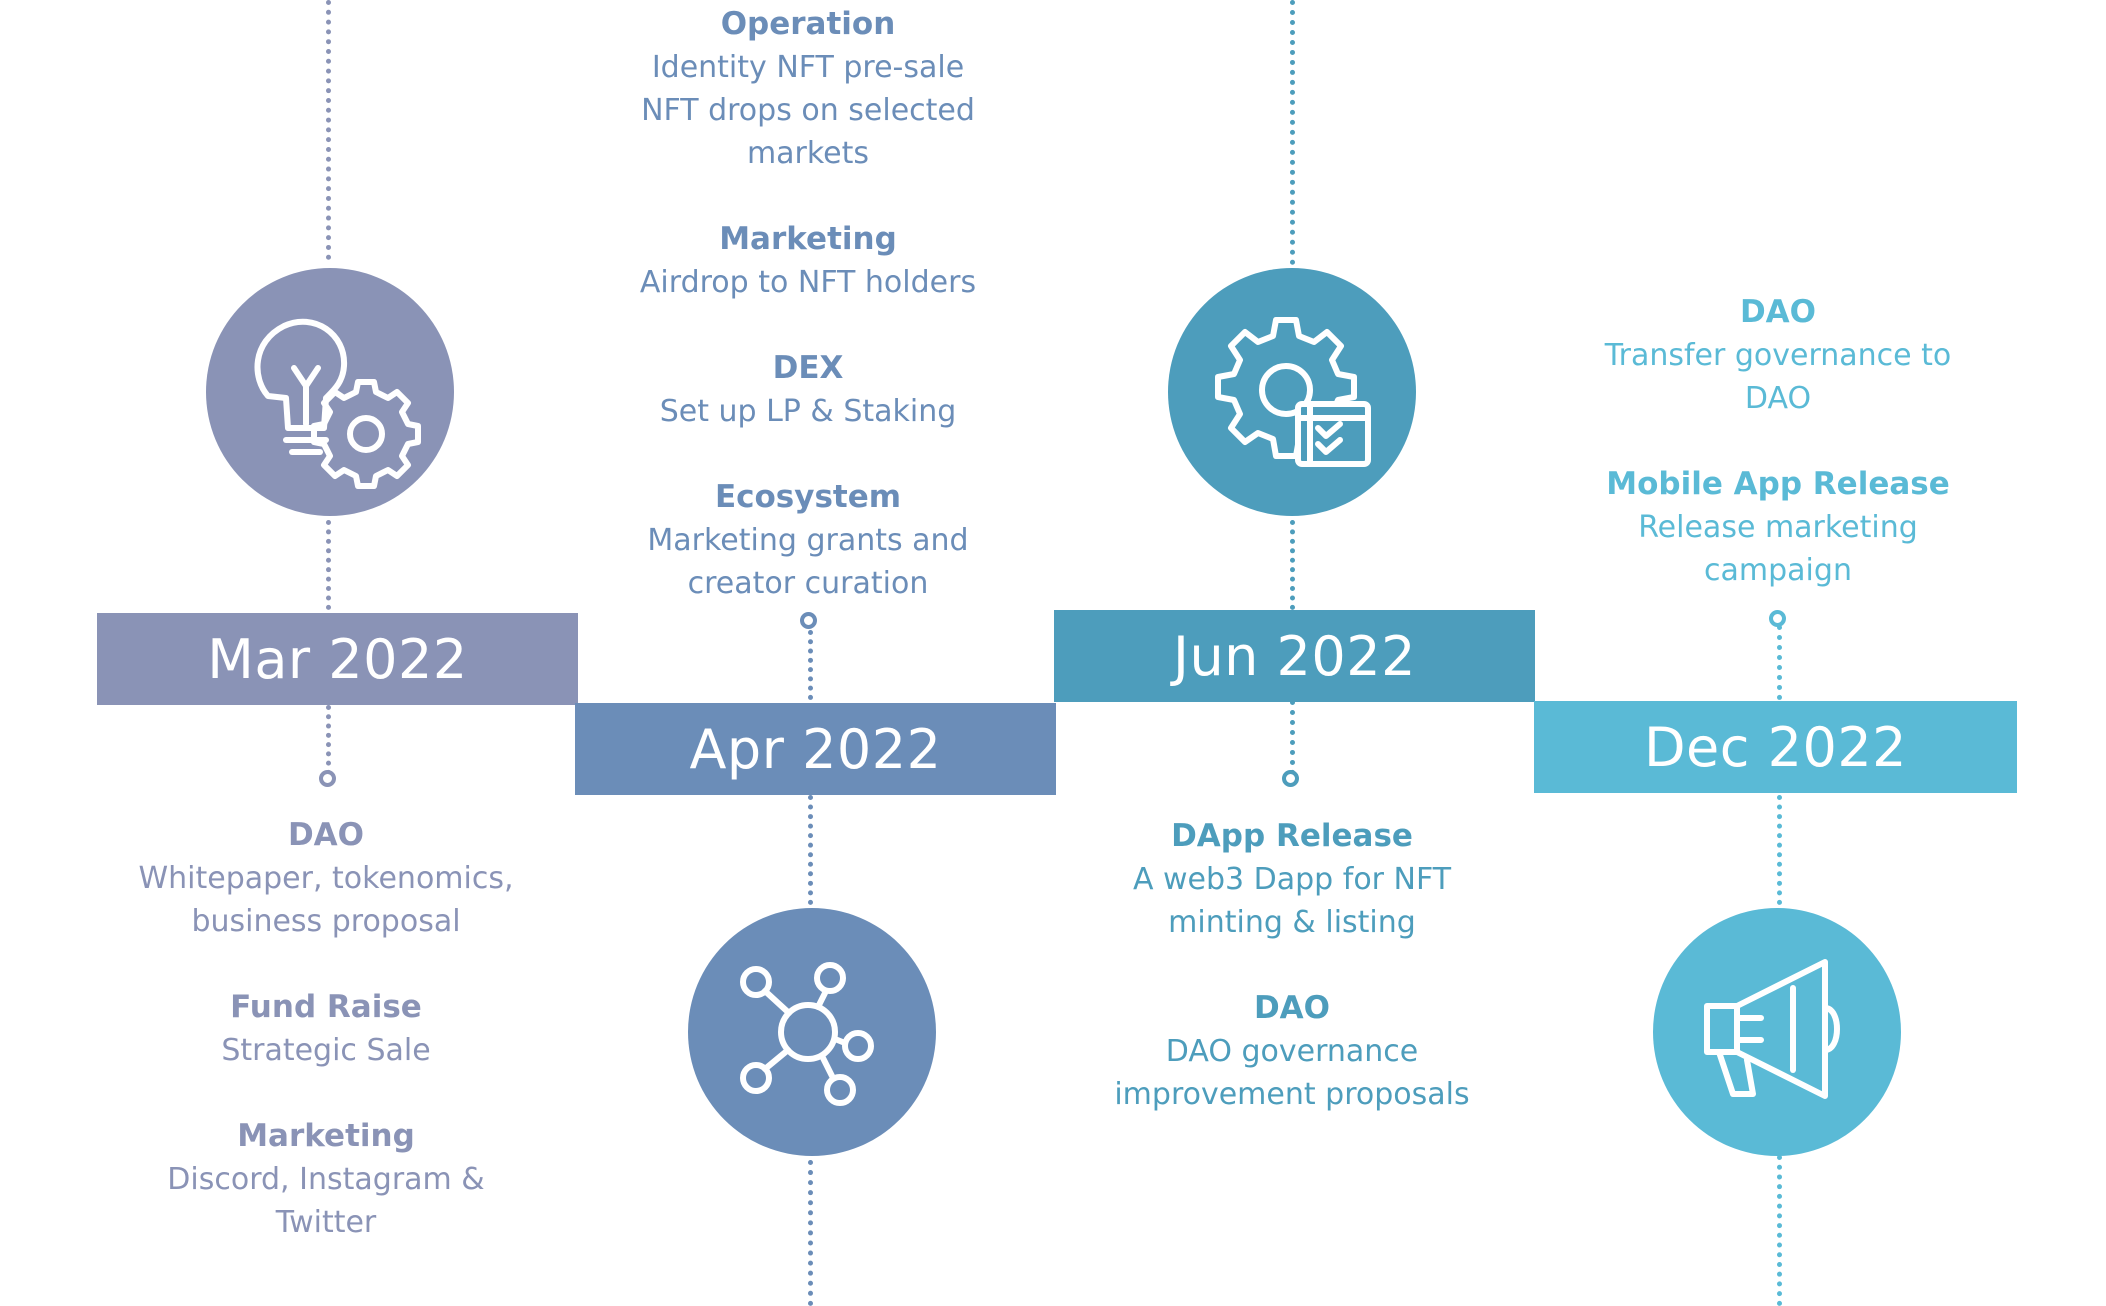  Describe the element at coordinates (1778, 549) in the screenshot. I see `group-text: Release marketing campaign` at that location.